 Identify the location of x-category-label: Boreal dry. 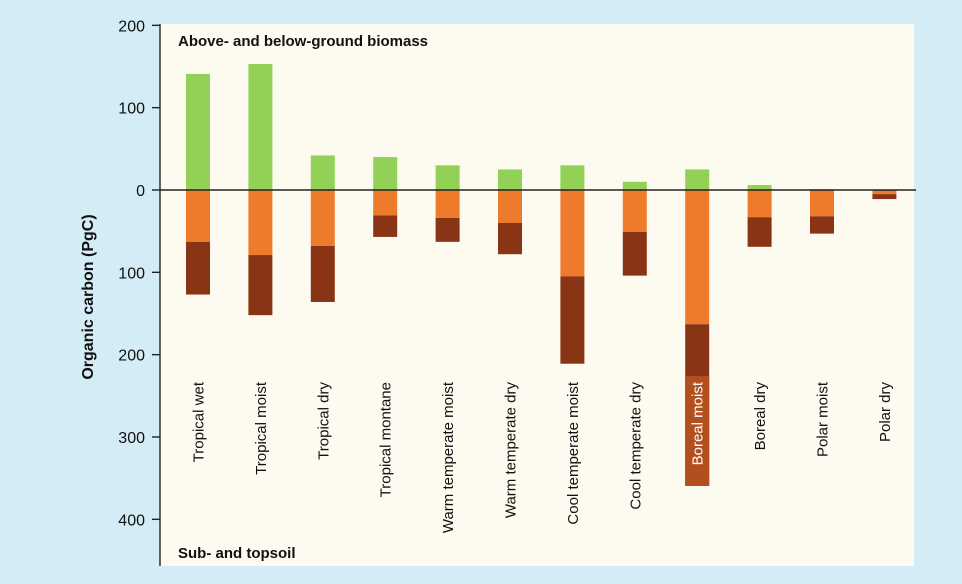
(760, 416).